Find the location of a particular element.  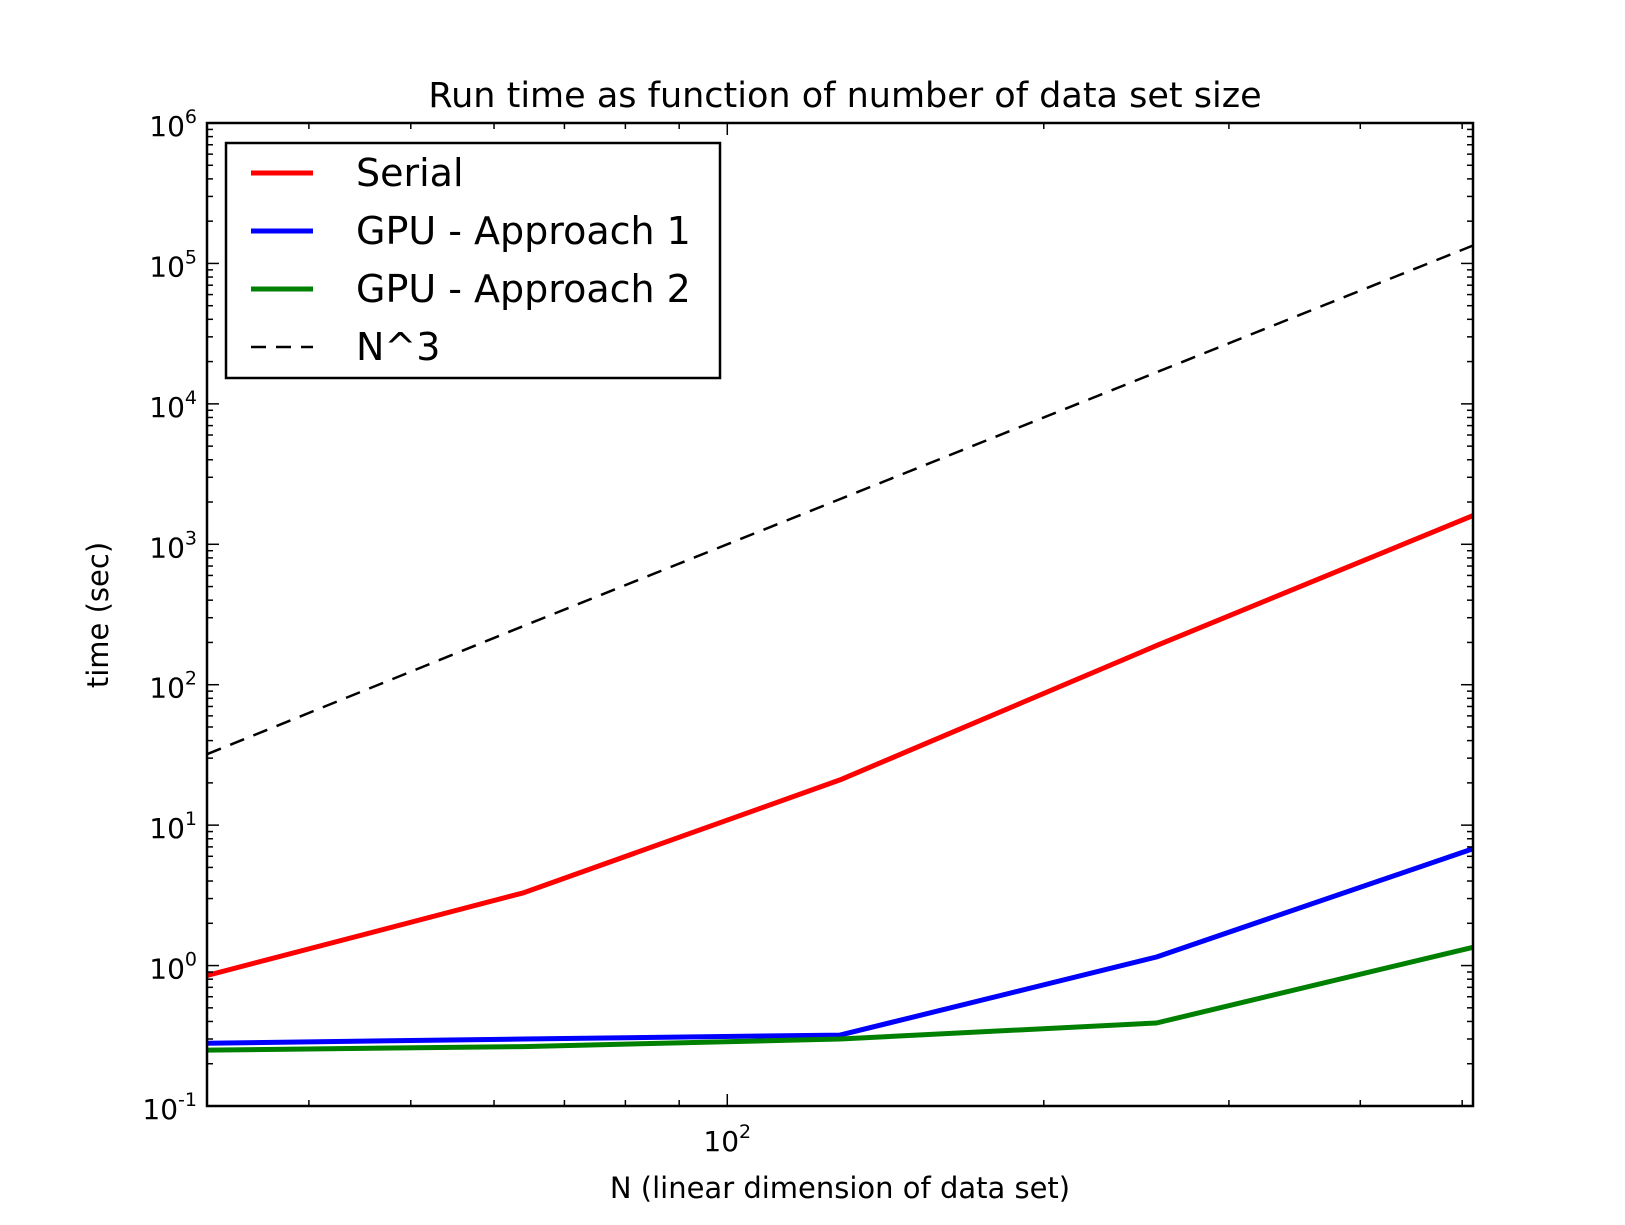

y-tick-label: 10¹ is located at coordinates (173, 826).